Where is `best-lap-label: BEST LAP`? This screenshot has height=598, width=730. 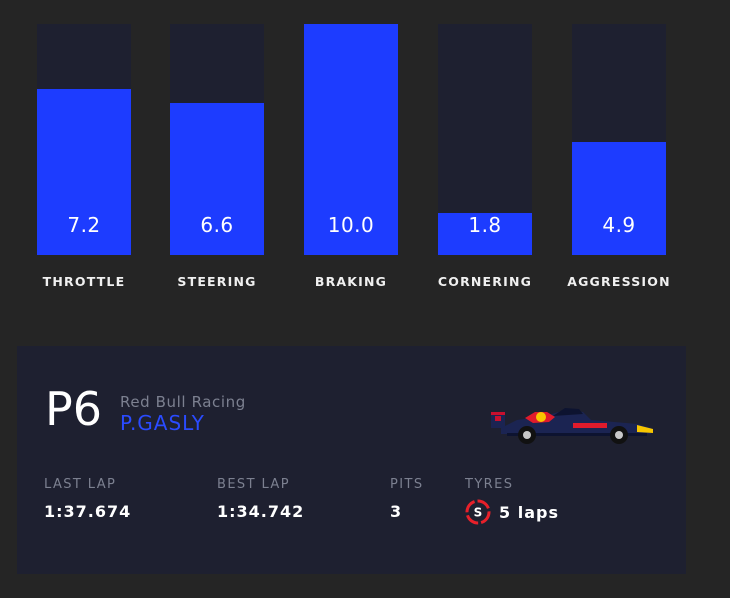 best-lap-label: BEST LAP is located at coordinates (253, 484).